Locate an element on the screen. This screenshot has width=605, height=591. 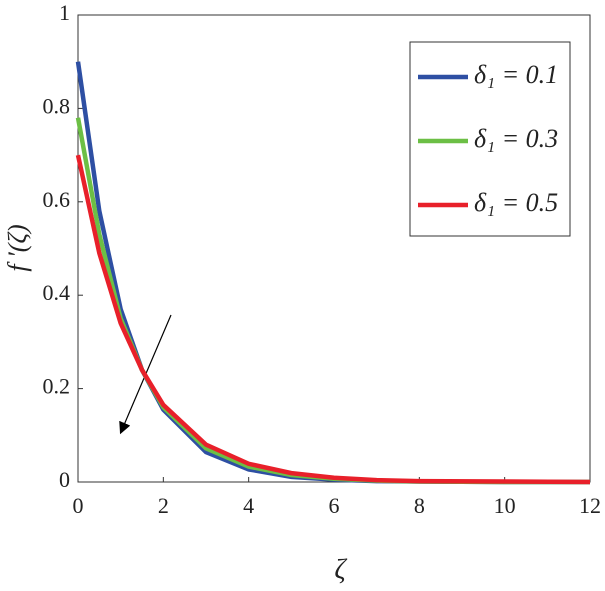
y-tick-label: 0.2 is located at coordinates (57, 386).